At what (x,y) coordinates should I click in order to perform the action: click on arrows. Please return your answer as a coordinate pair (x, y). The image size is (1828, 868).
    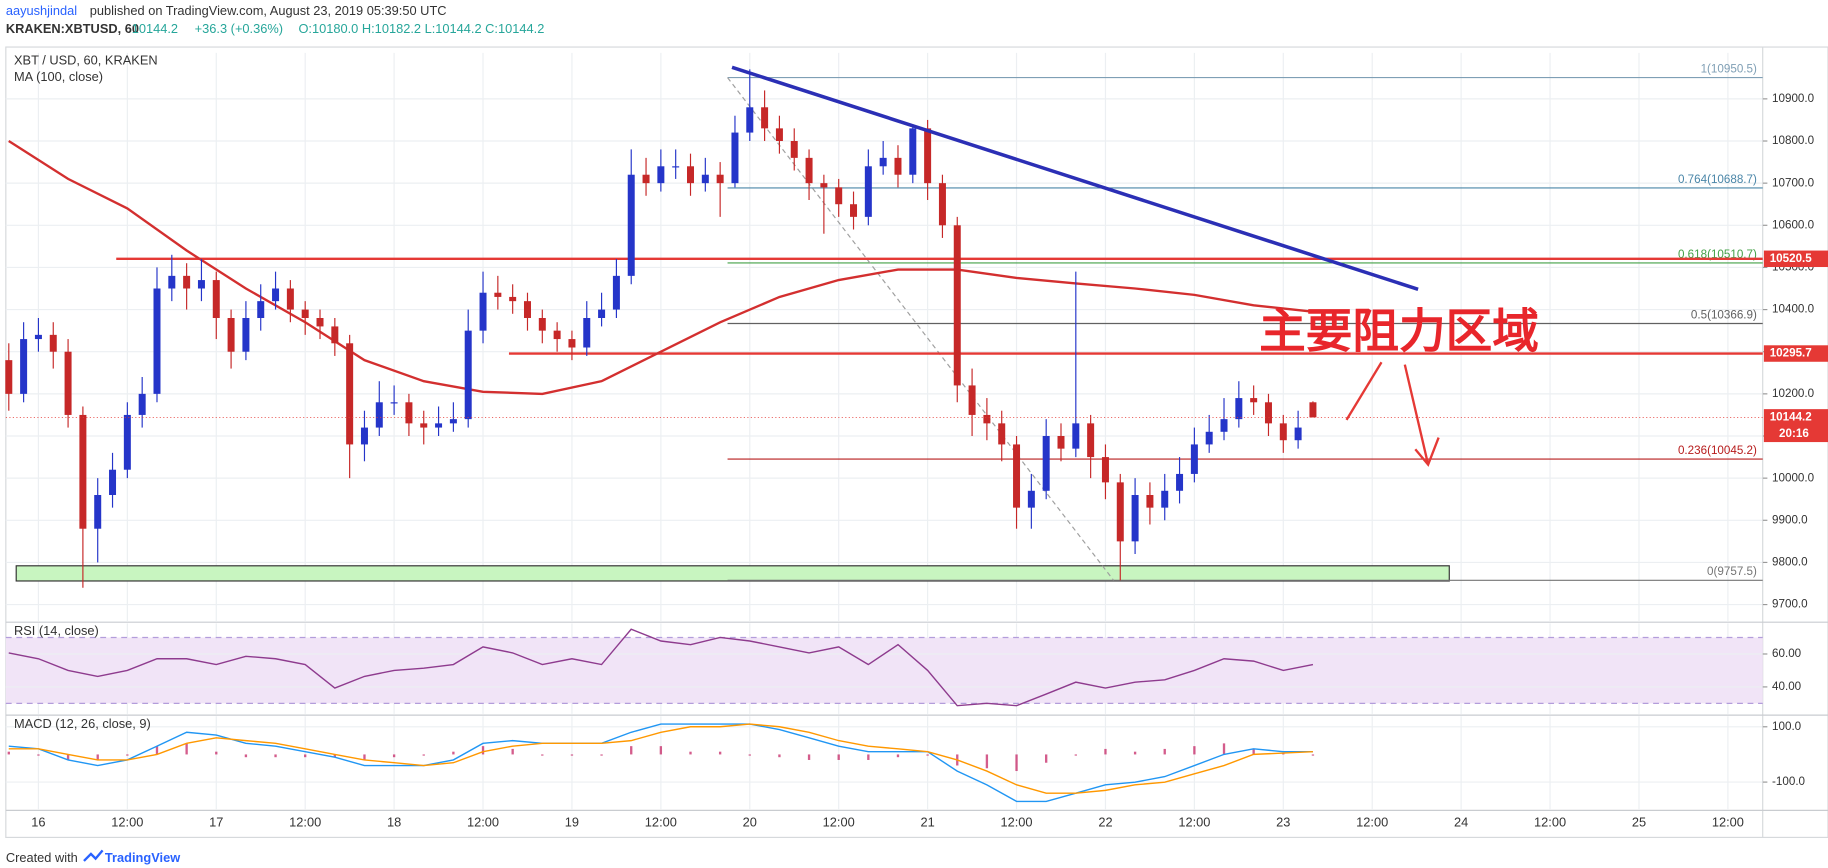
    Looking at the image, I should click on (1392, 414).